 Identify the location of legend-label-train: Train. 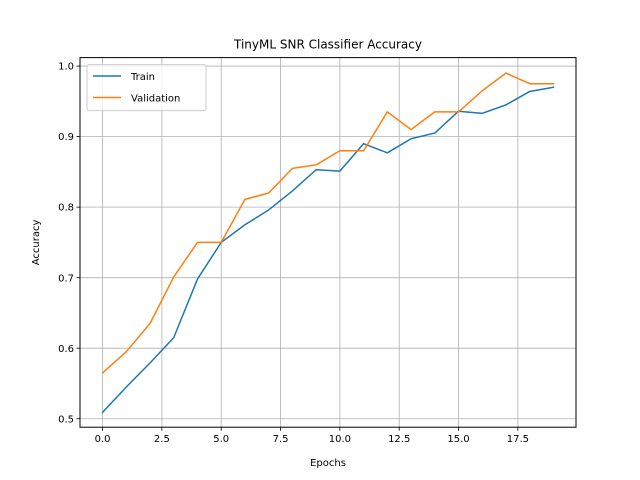
(142, 77).